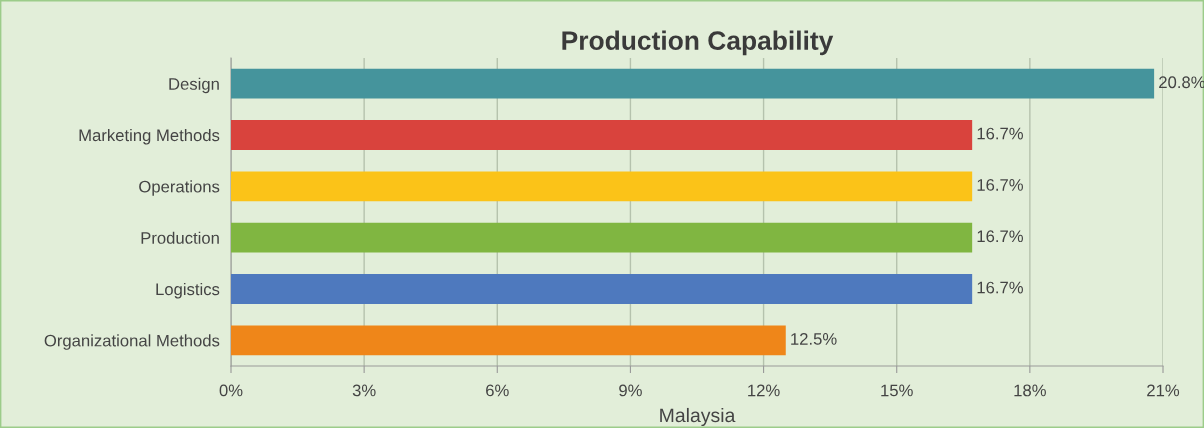 The width and height of the screenshot is (1204, 428). What do you see at coordinates (764, 390) in the screenshot?
I see `x-tick-label: 12%` at bounding box center [764, 390].